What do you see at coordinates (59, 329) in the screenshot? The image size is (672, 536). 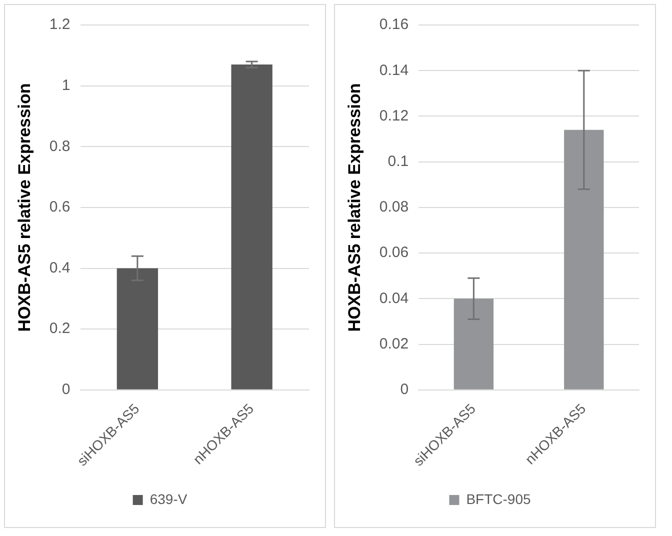 I see `y-tick-label: 0.2` at bounding box center [59, 329].